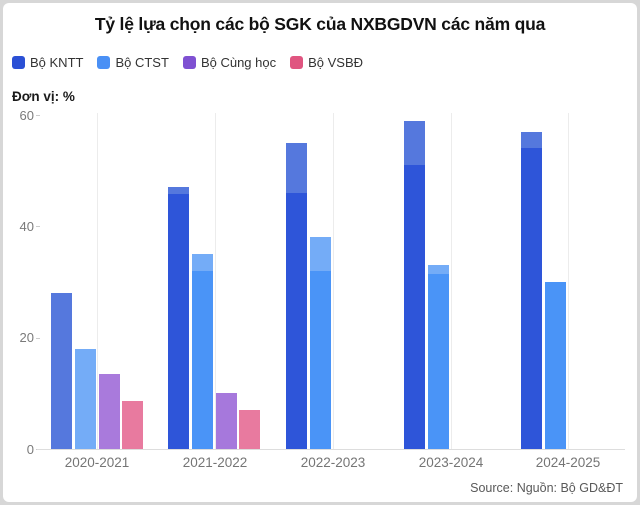 The height and width of the screenshot is (505, 640). I want to click on y-axis-tick-label: 0, so click(30, 449).